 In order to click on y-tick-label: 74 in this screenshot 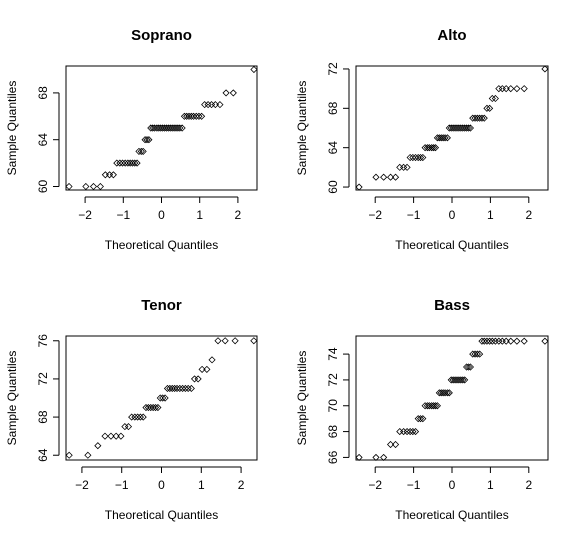, I will do `click(333, 354)`.